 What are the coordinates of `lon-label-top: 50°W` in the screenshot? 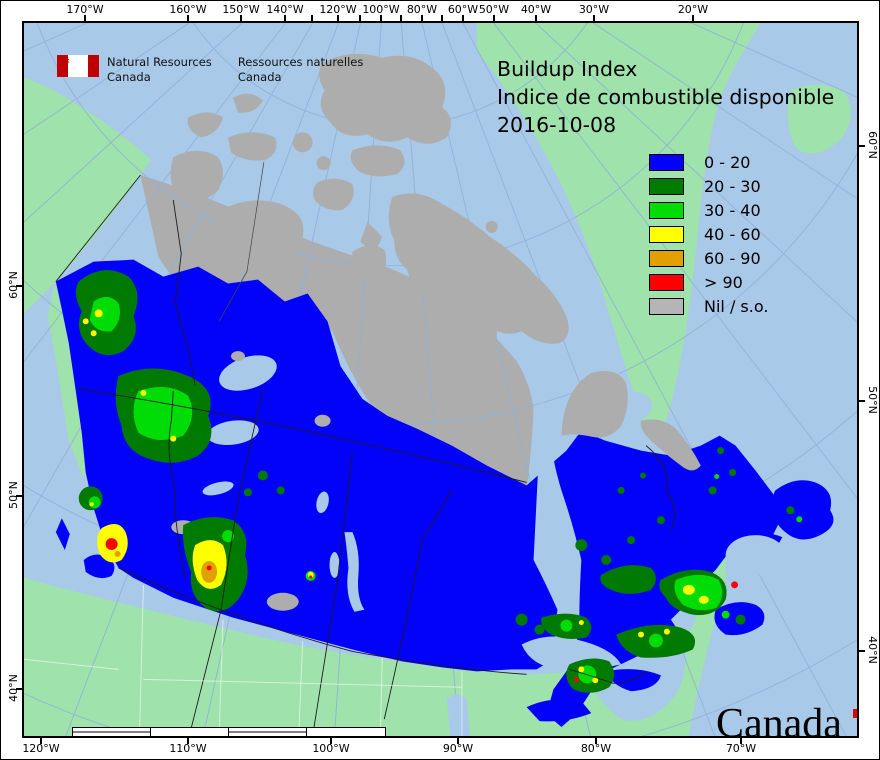 It's located at (494, 9).